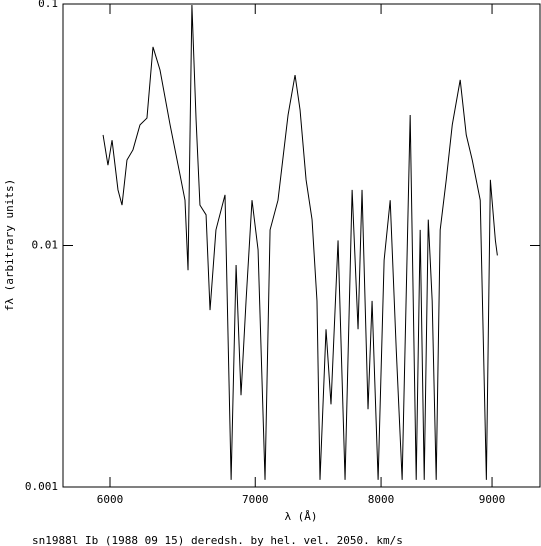 The height and width of the screenshot is (546, 541). What do you see at coordinates (300, 516) in the screenshot?
I see `x-axis-label: λ (Å)` at bounding box center [300, 516].